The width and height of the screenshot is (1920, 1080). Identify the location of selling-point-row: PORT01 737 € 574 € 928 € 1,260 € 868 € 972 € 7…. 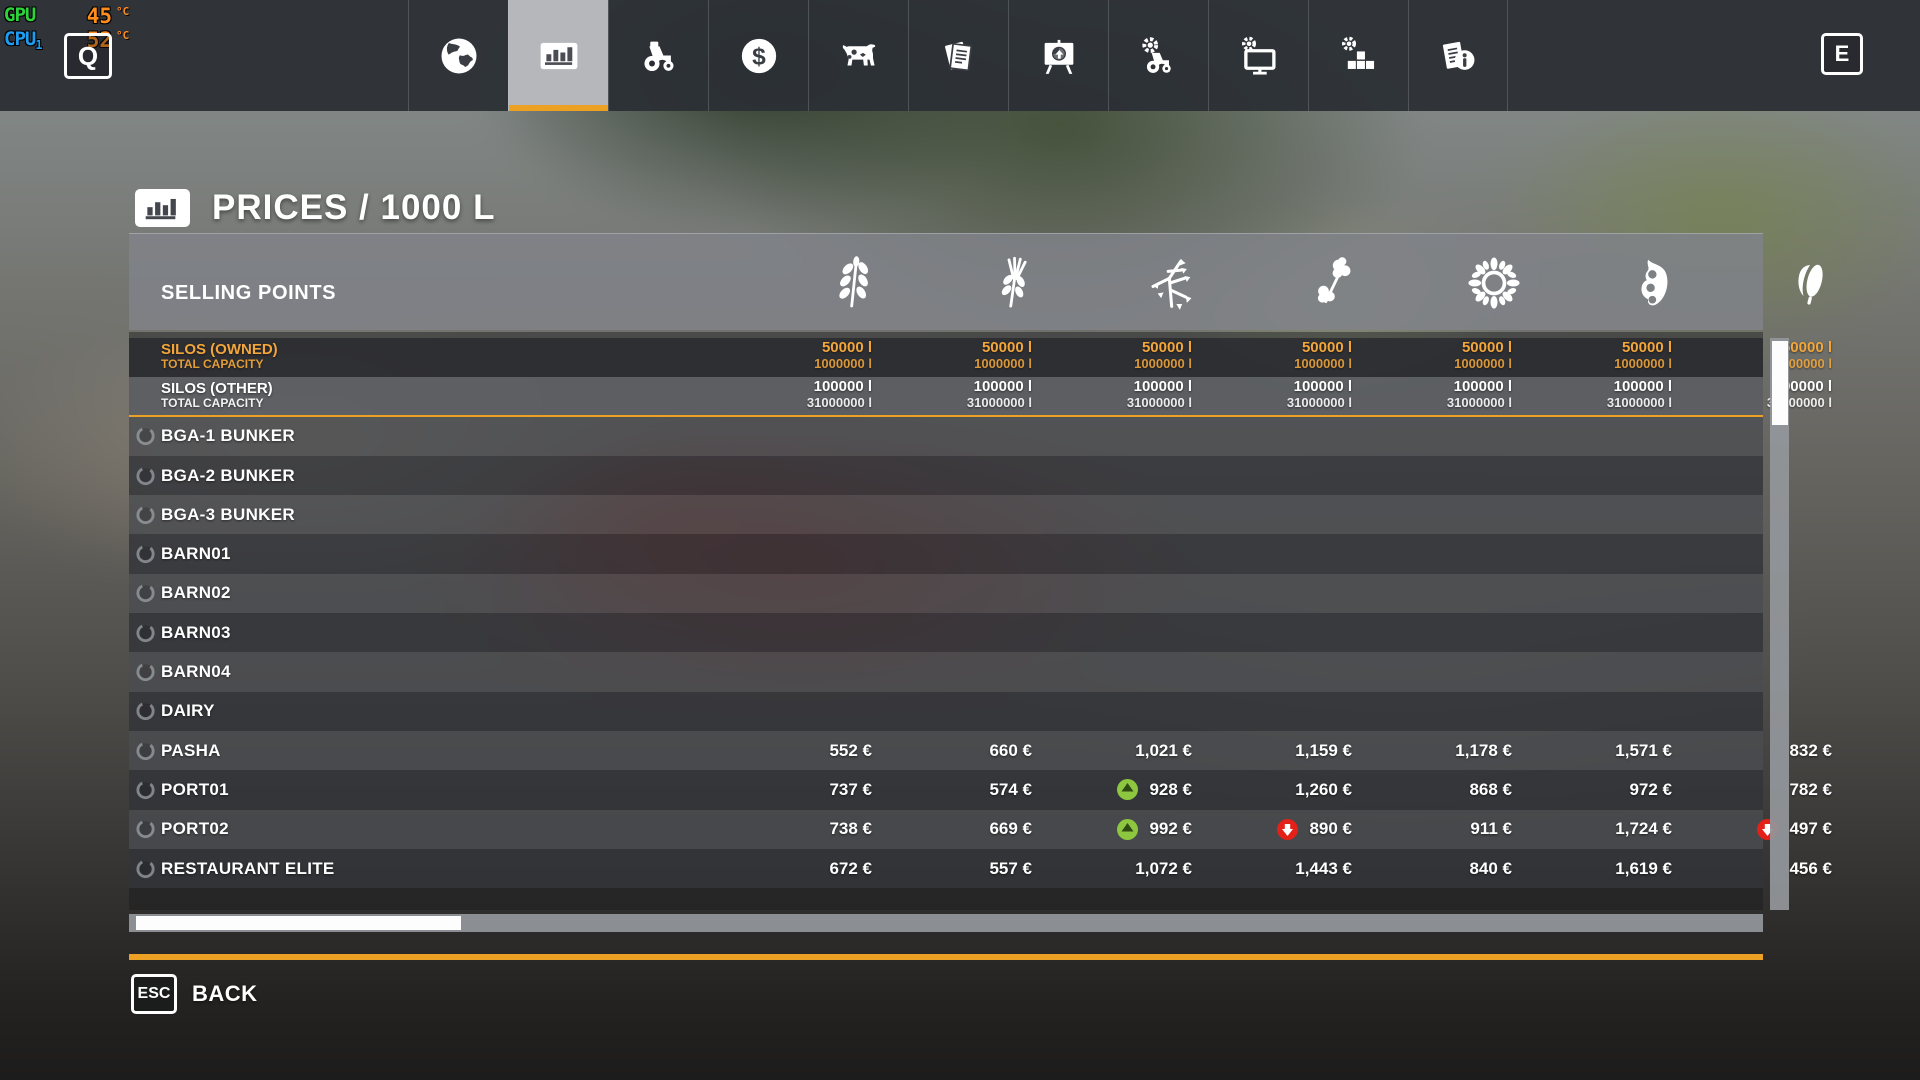
(980, 790).